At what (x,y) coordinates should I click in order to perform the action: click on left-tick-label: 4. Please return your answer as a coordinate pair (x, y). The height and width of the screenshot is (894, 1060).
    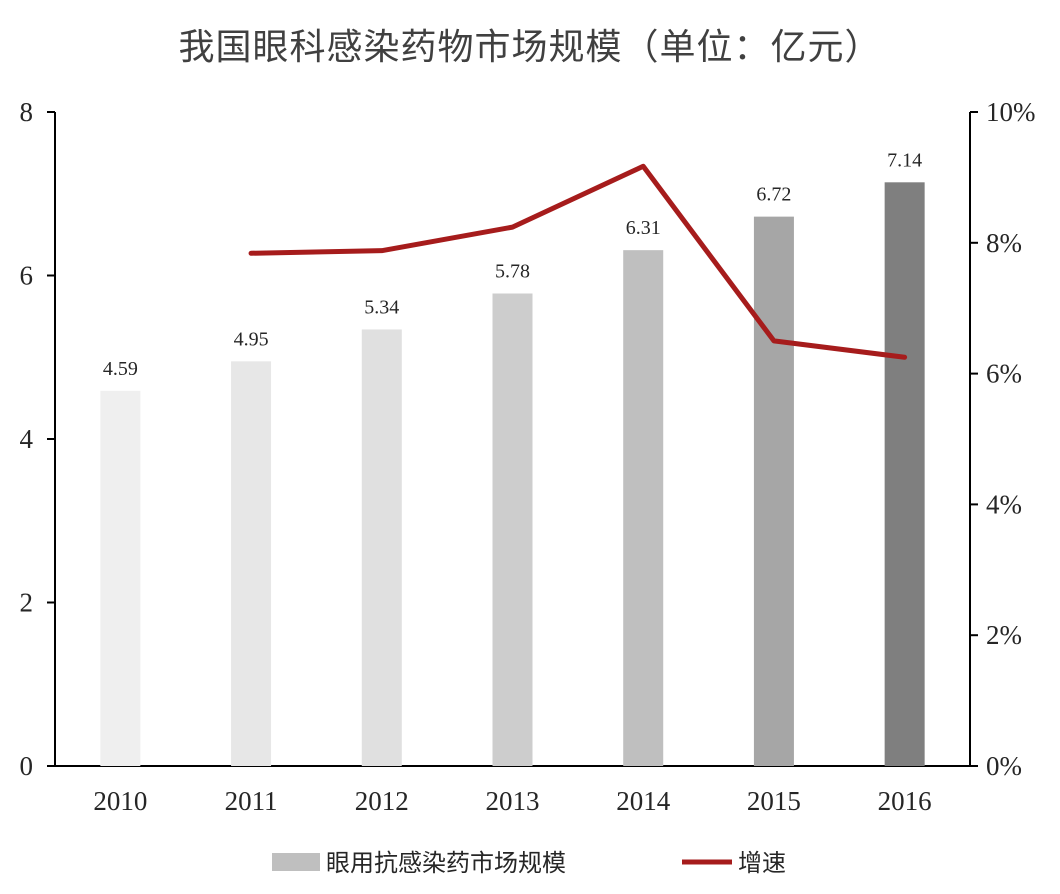
    Looking at the image, I should click on (27, 439).